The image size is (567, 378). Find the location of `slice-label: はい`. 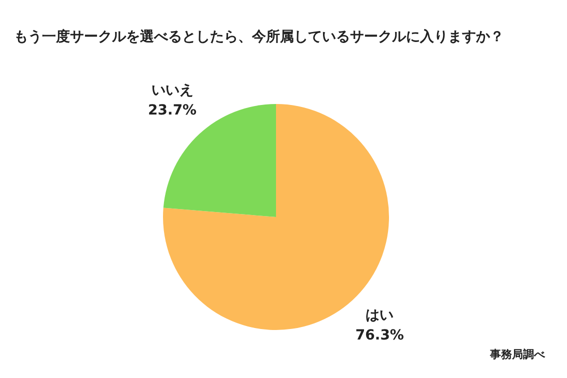

slice-label: はい is located at coordinates (380, 316).